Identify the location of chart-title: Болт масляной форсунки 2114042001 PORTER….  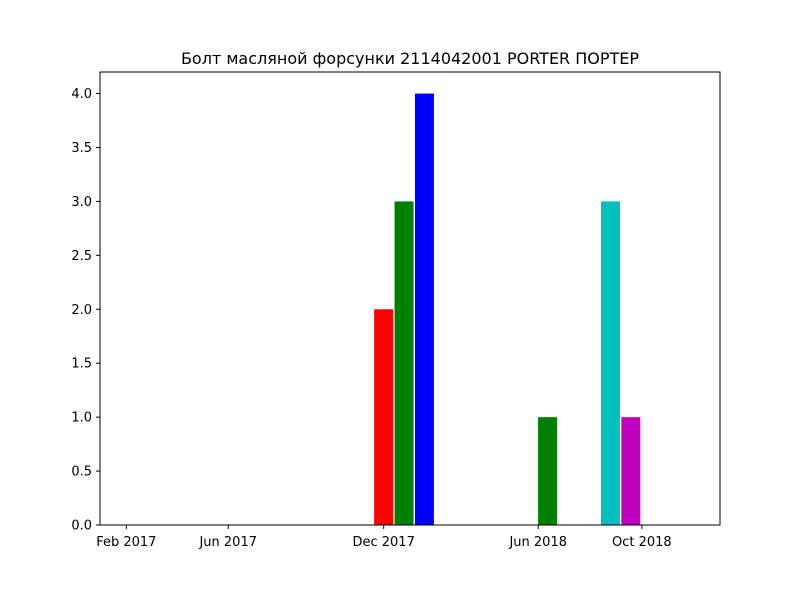
(410, 58).